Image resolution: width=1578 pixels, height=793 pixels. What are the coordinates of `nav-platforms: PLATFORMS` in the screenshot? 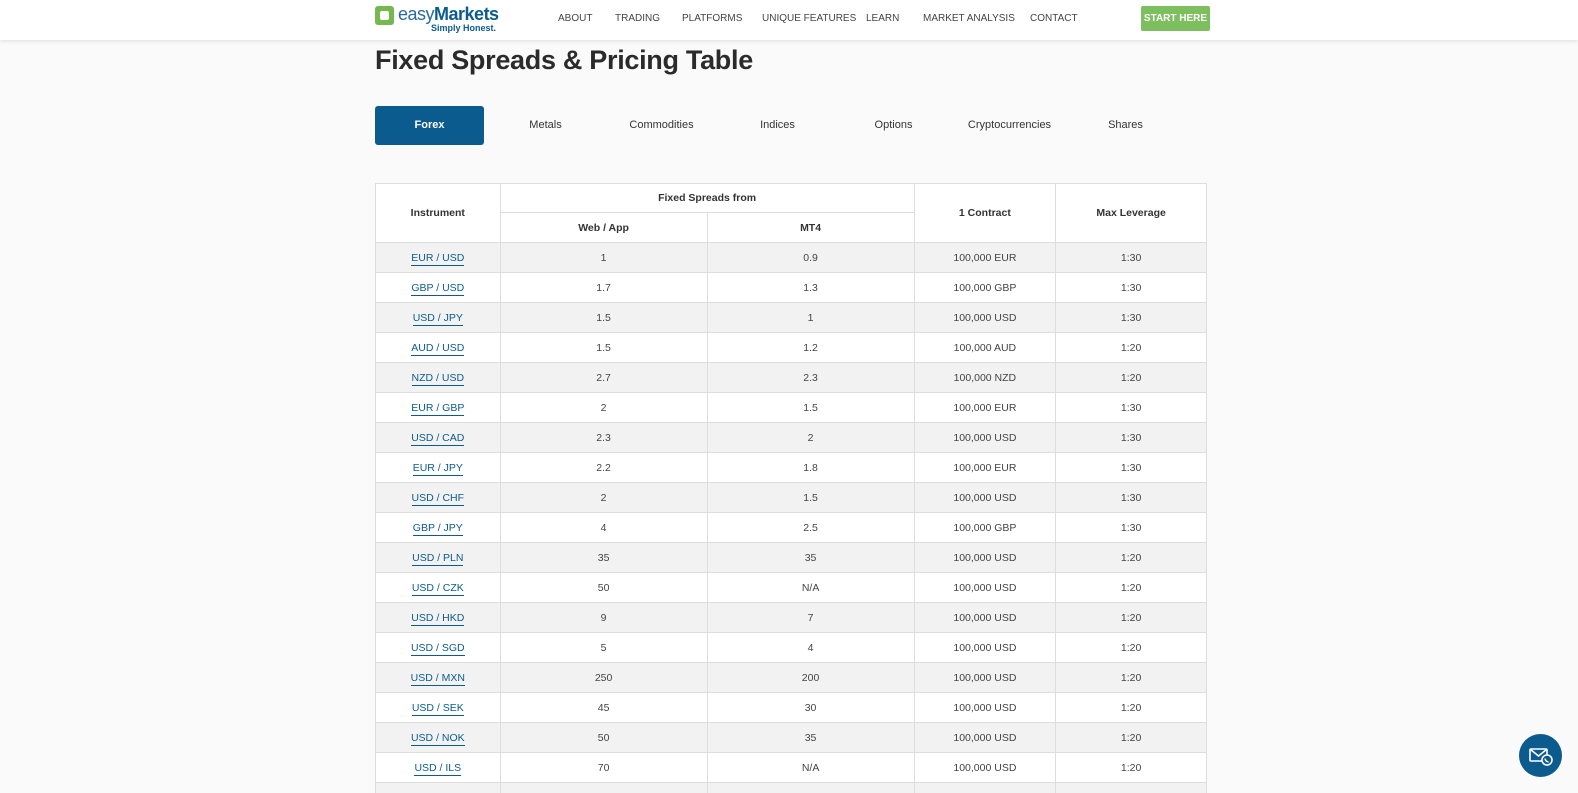 It's located at (712, 18).